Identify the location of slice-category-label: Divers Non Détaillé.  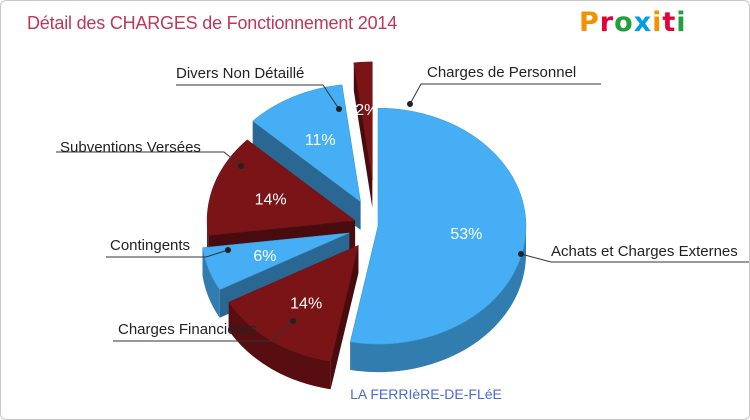
(240, 73).